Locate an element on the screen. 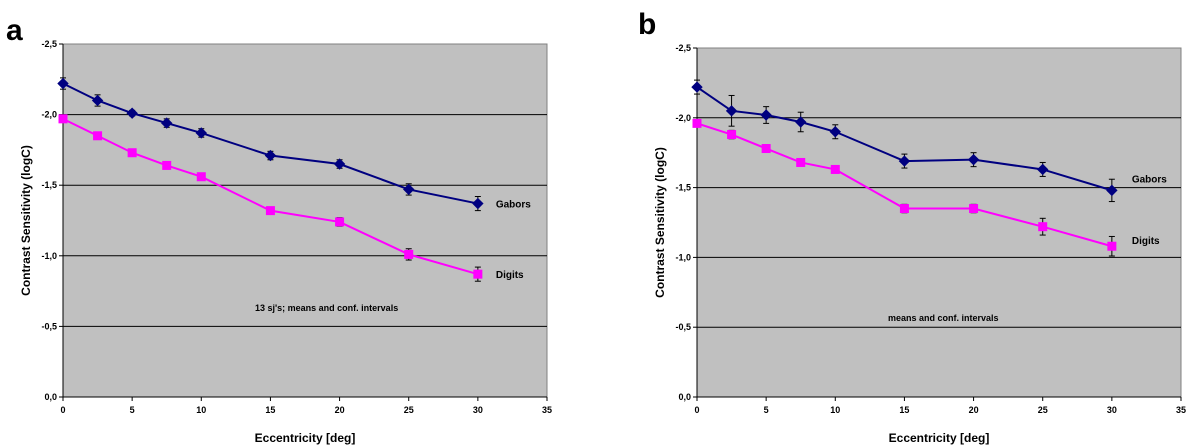  panel-letter-a: a is located at coordinates (14, 30).